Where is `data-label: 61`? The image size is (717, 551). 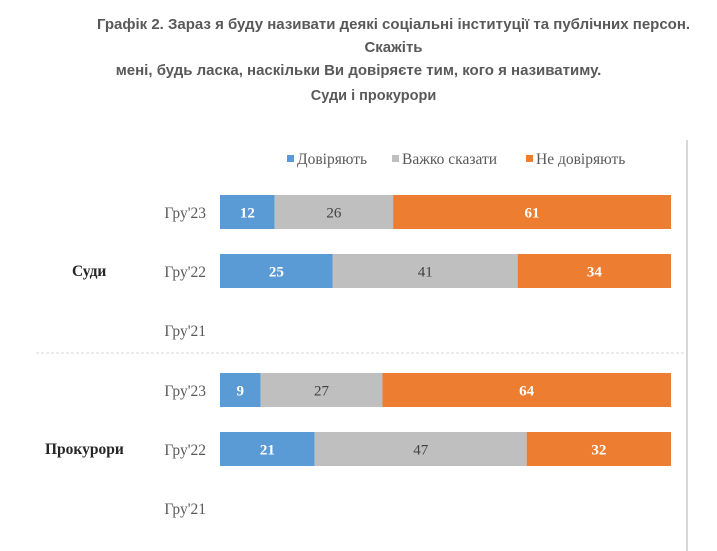 data-label: 61 is located at coordinates (532, 214).